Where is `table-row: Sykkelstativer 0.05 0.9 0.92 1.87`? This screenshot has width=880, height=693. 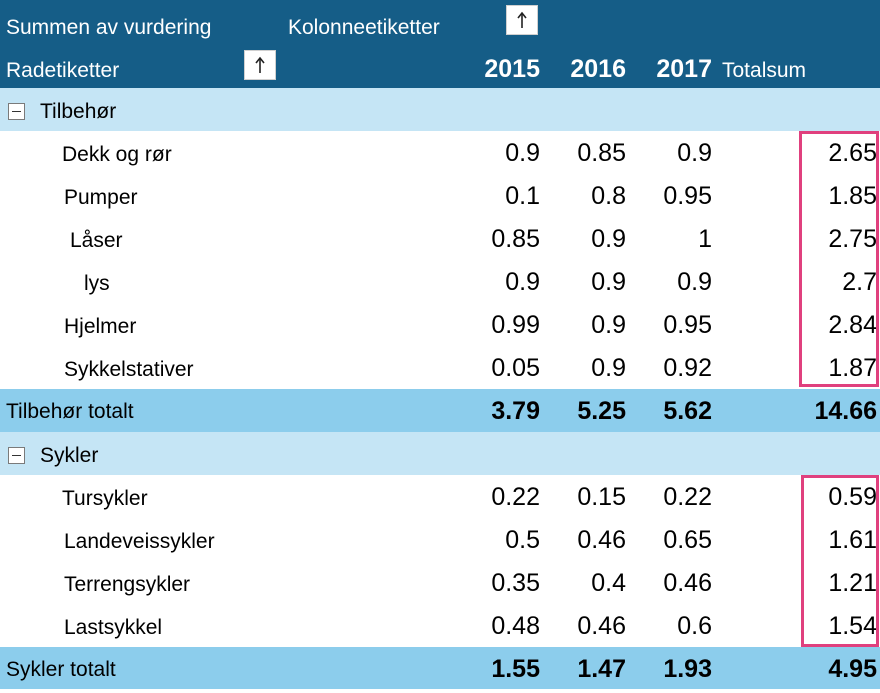
table-row: Sykkelstativer 0.05 0.9 0.92 1.87 is located at coordinates (440, 367).